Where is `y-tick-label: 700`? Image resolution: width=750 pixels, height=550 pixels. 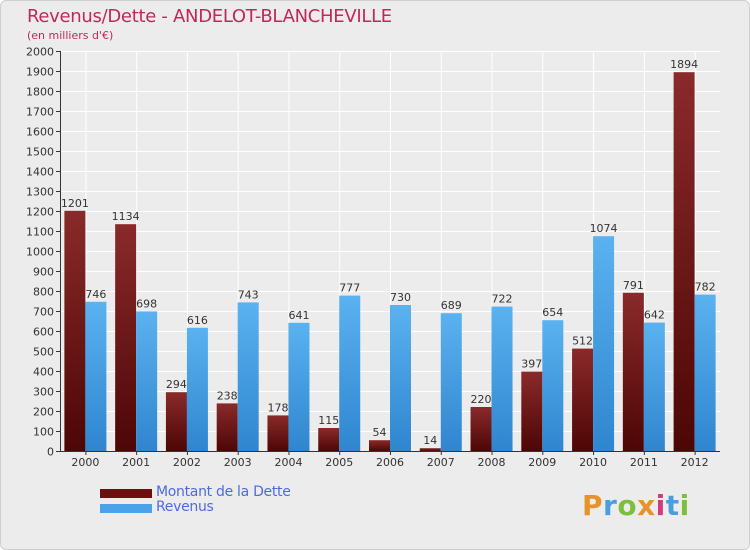 y-tick-label: 700 is located at coordinates (43, 312).